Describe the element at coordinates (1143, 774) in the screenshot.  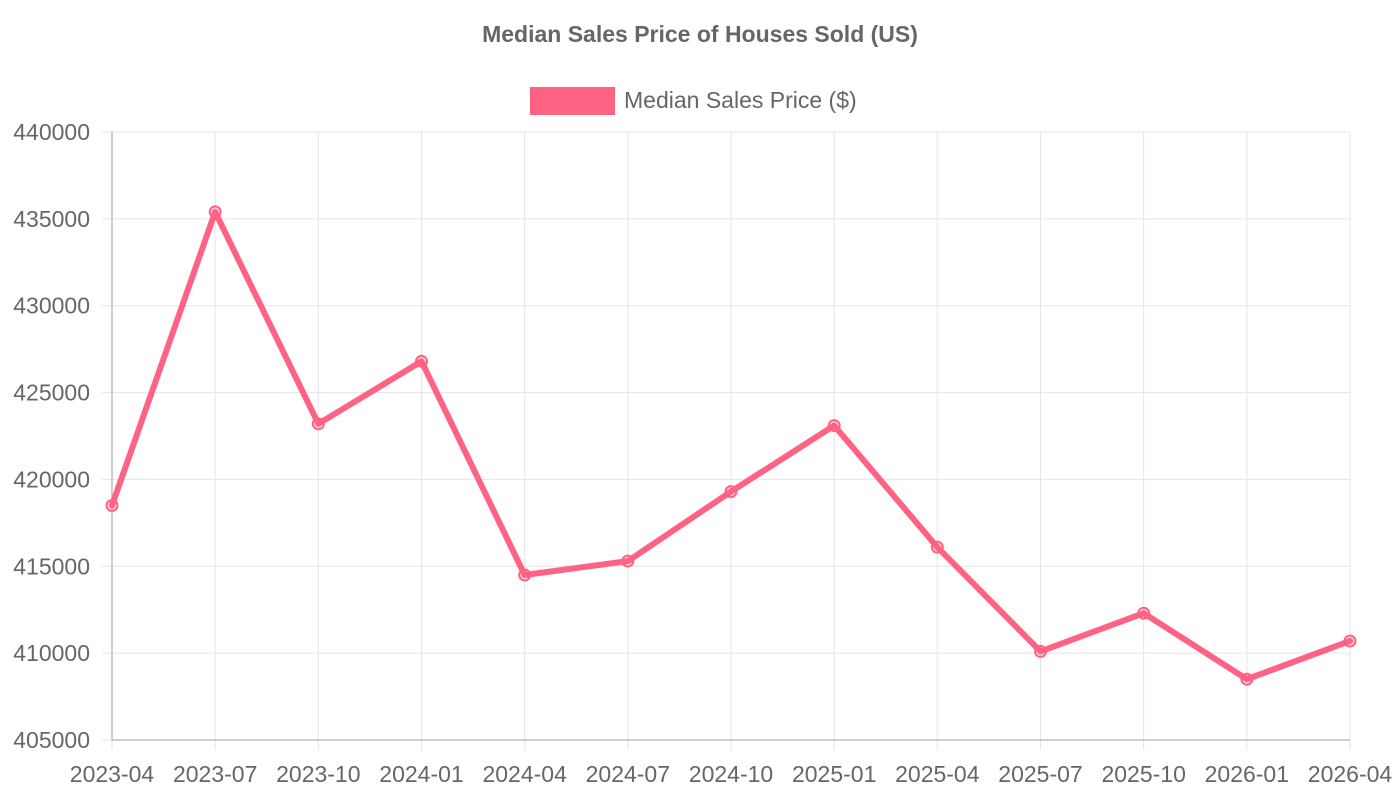
I see `x-tick-label: 2025-10` at that location.